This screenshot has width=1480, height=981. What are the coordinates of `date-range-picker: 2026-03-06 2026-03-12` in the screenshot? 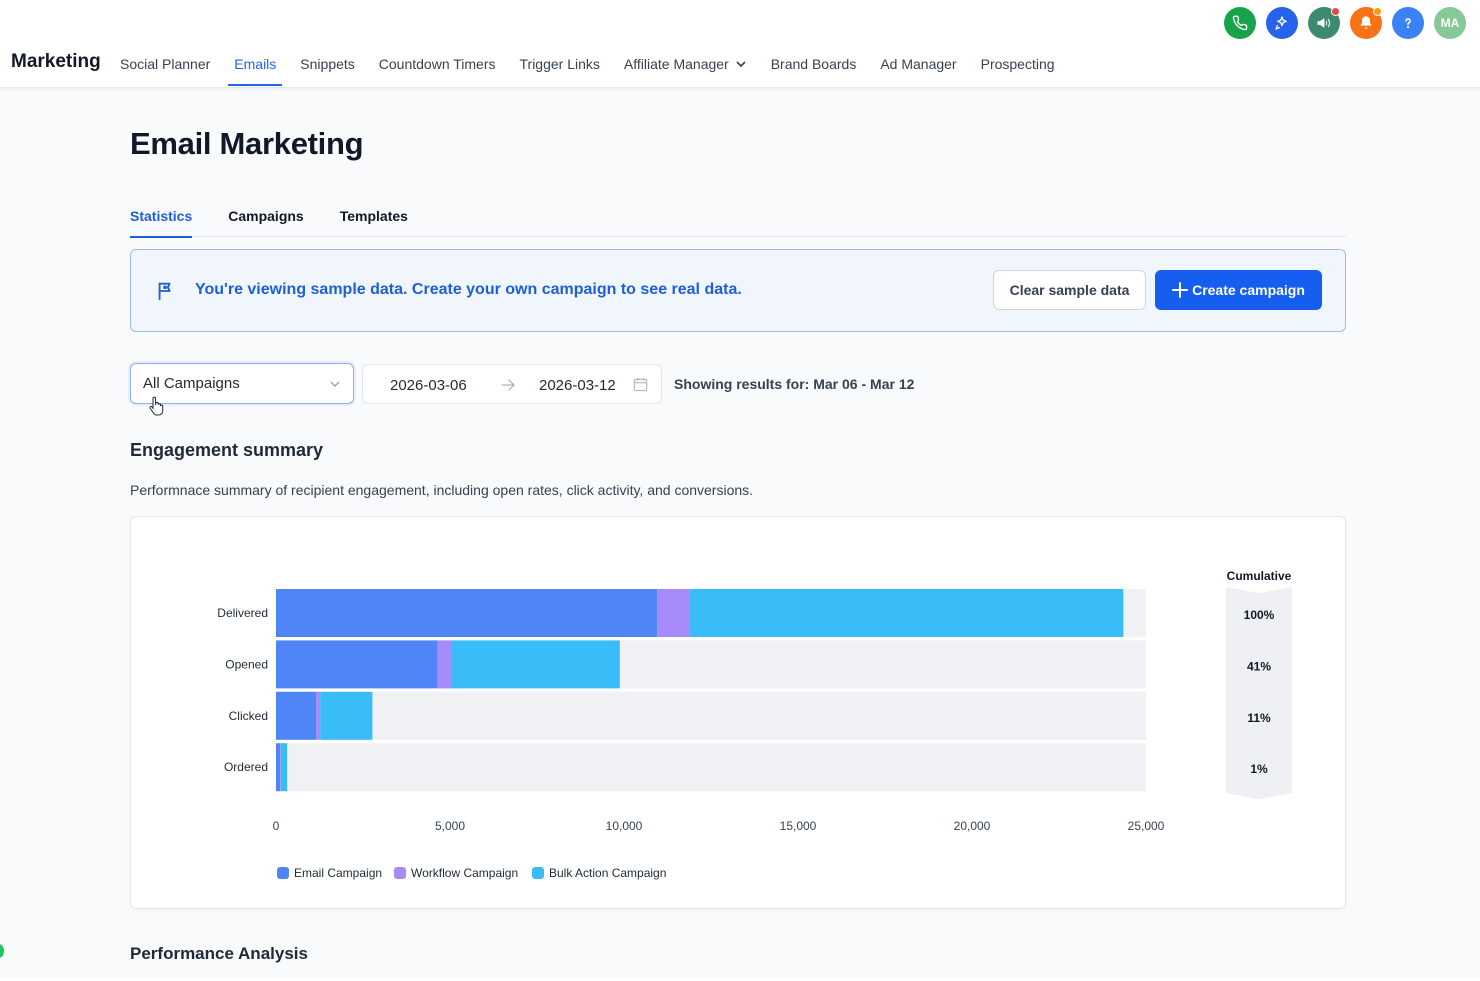 It's located at (512, 384).